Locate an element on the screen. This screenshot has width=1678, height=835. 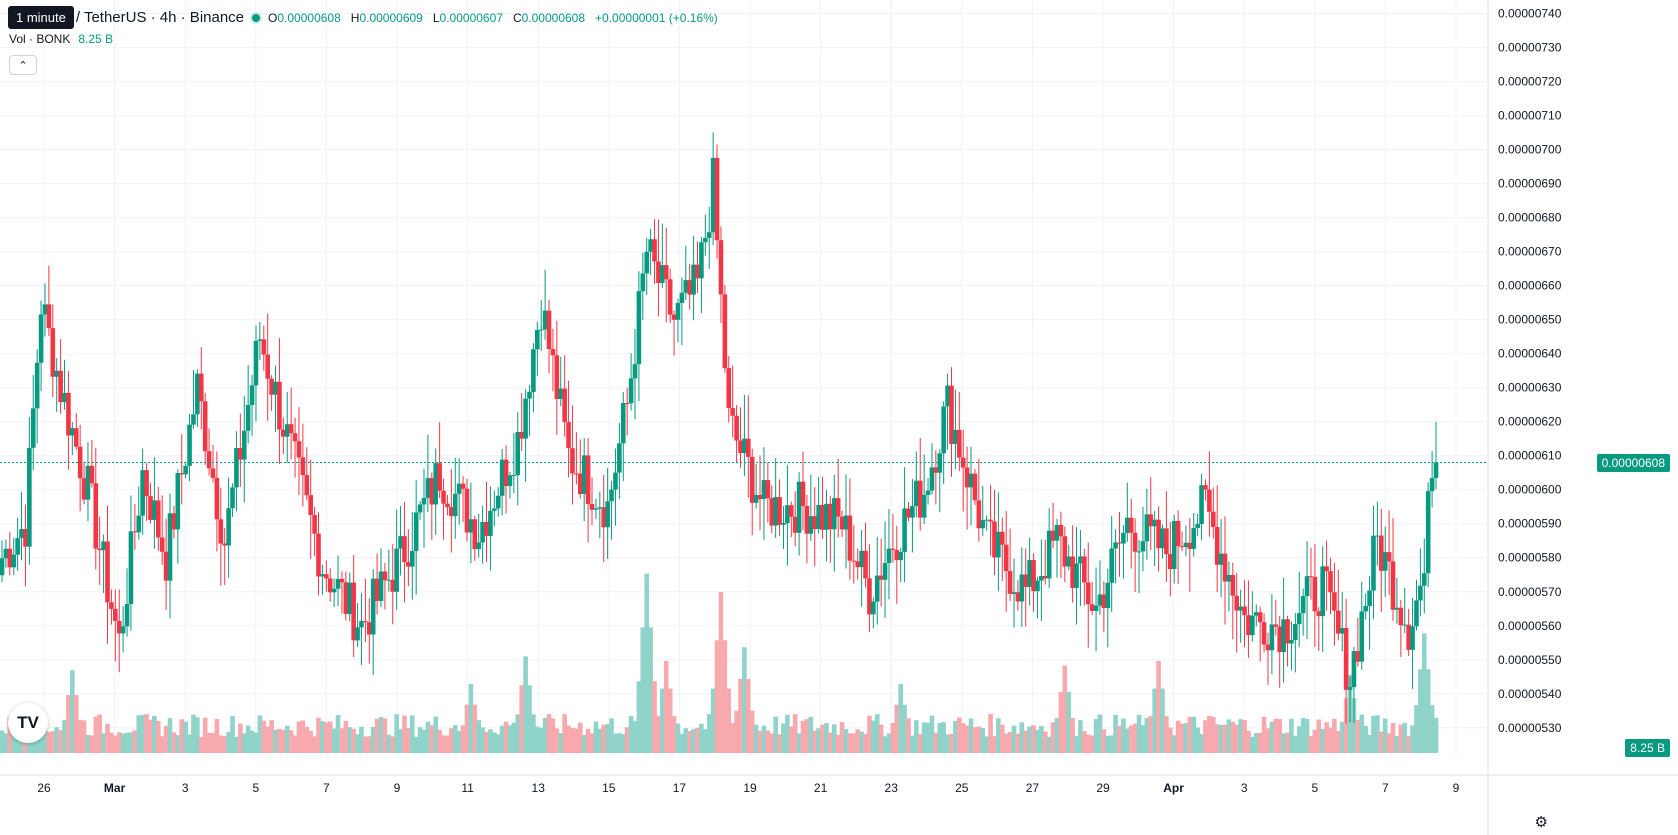
price-tick-label: 0.00000590 is located at coordinates (1530, 524).